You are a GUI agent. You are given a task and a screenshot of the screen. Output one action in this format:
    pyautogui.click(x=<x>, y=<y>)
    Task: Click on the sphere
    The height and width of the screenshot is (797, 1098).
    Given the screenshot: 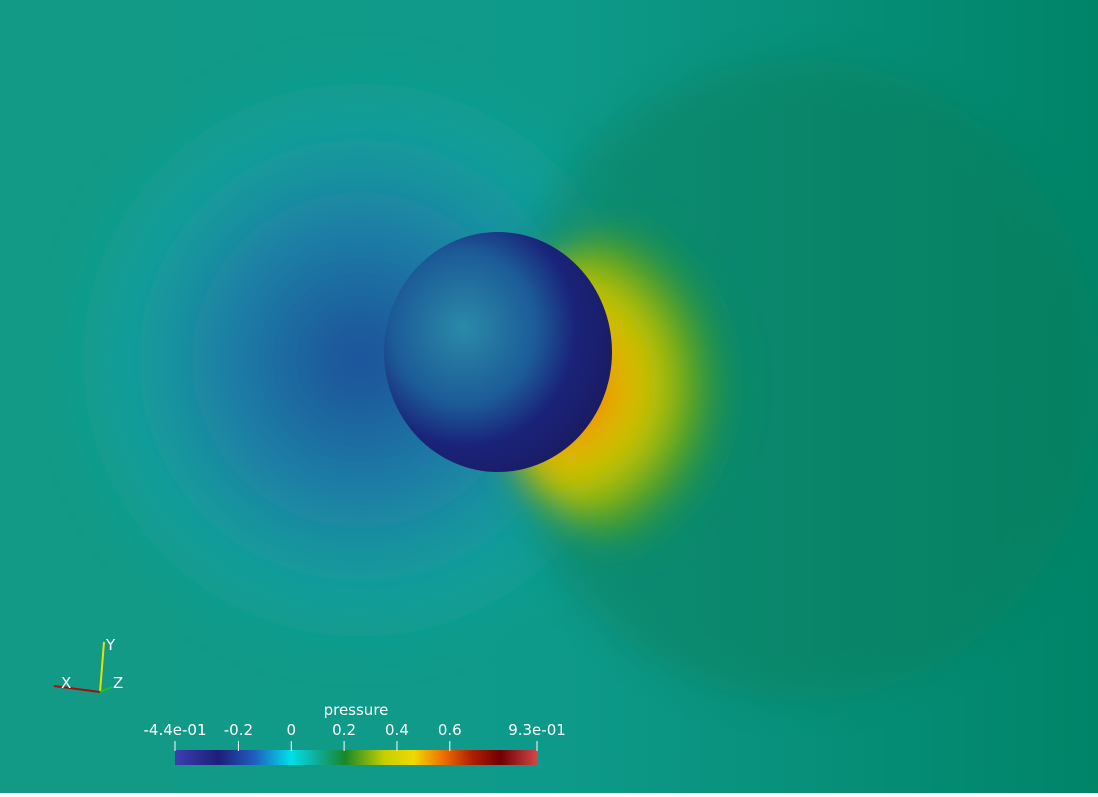 What is the action you would take?
    pyautogui.click(x=498, y=352)
    